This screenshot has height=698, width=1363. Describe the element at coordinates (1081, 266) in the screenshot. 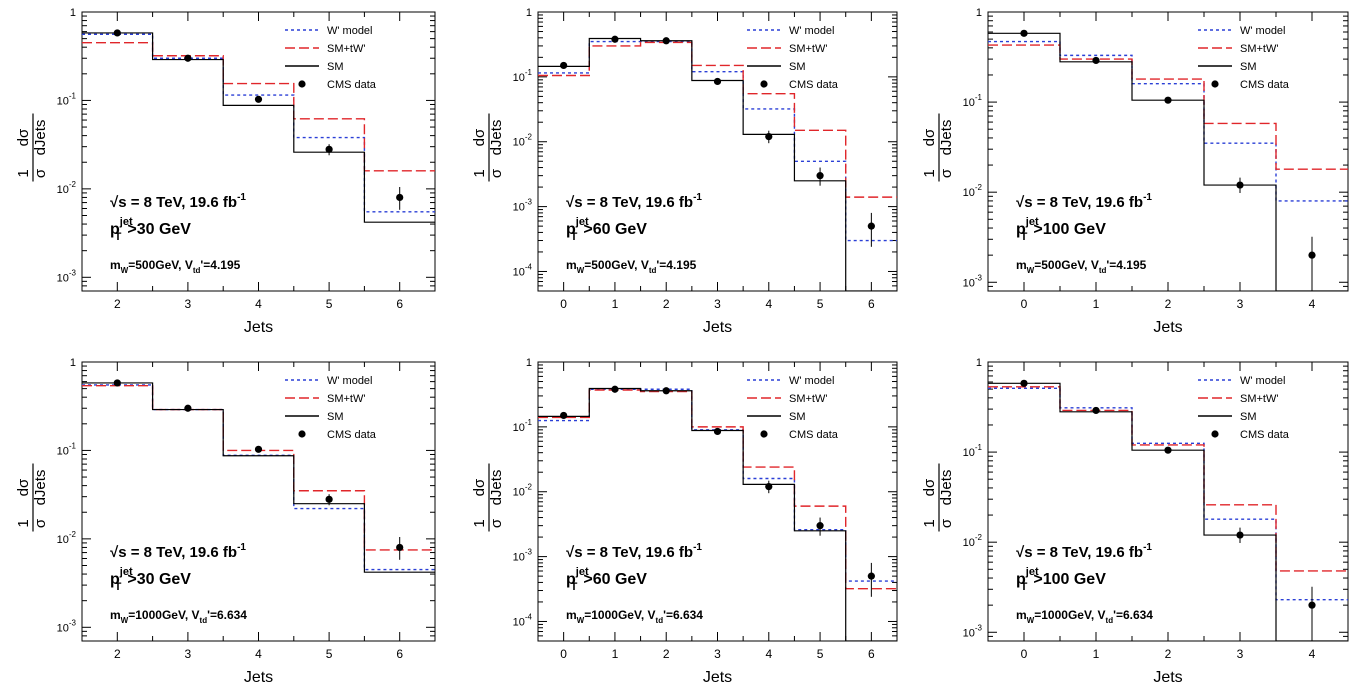

I see `annotation-mass: mW=500GeV, Vtd'=4.195` at that location.